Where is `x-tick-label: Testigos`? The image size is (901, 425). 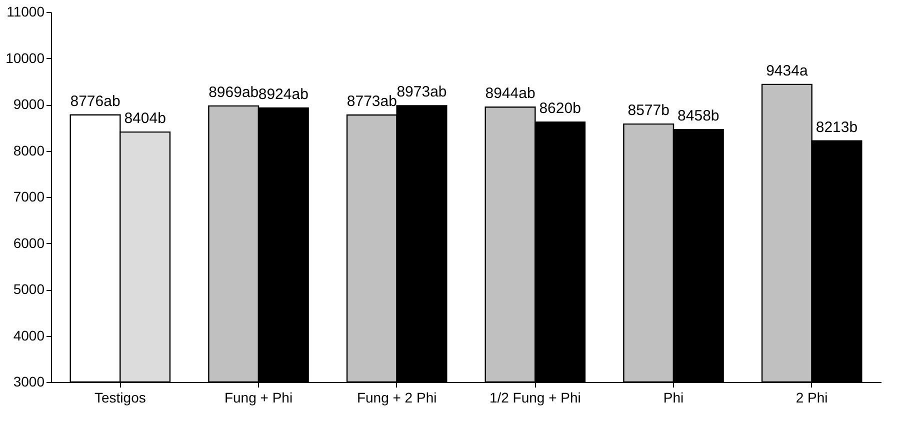 x-tick-label: Testigos is located at coordinates (120, 398).